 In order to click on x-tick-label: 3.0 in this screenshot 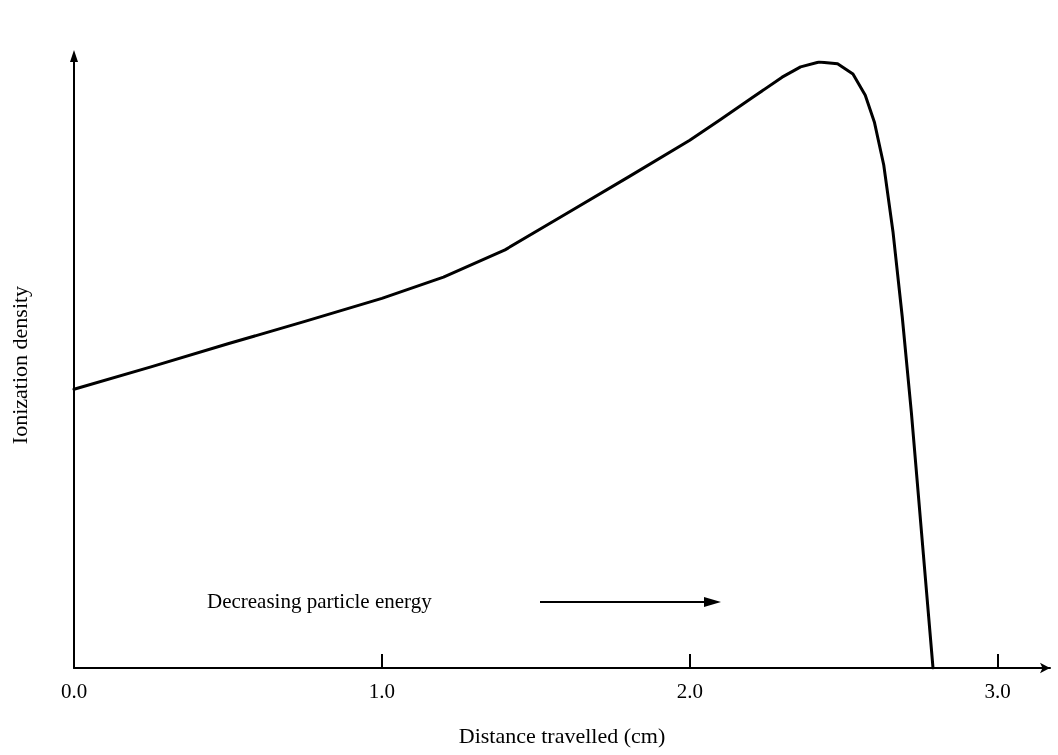, I will do `click(997, 690)`.